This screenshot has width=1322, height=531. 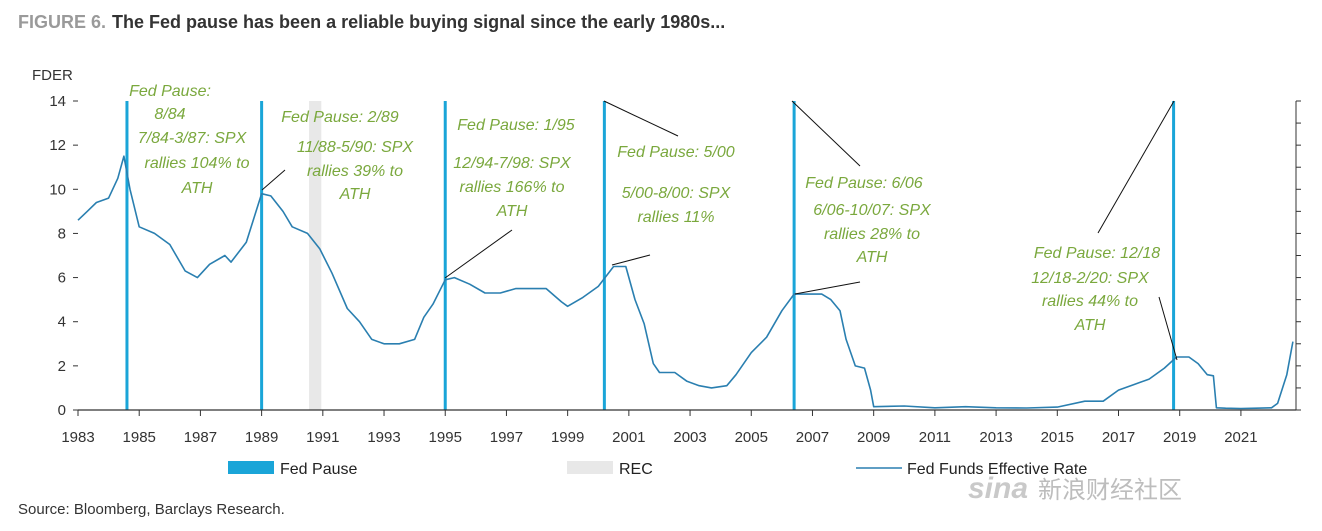 I want to click on legend: Fed Pause REC Fed Funds Effective Rate, so click(x=657, y=469).